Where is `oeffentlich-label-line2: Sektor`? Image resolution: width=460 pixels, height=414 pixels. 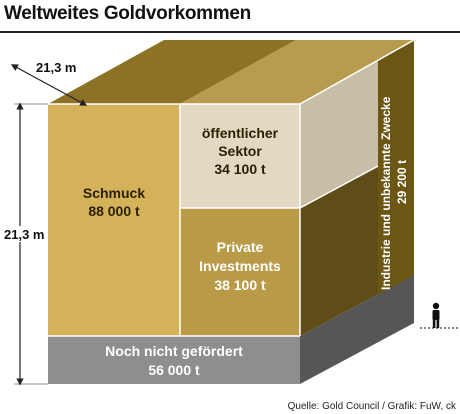 oeffentlich-label-line2: Sektor is located at coordinates (240, 151).